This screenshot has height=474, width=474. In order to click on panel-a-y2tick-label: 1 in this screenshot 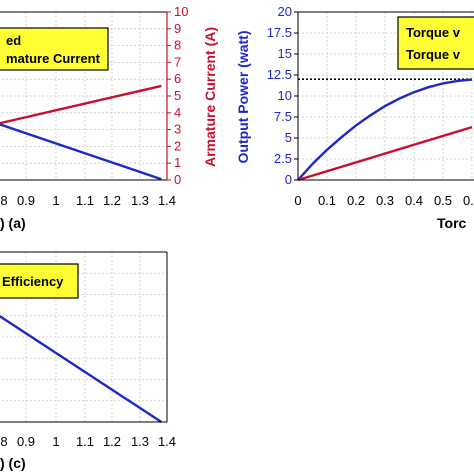, I will do `click(177, 162)`.